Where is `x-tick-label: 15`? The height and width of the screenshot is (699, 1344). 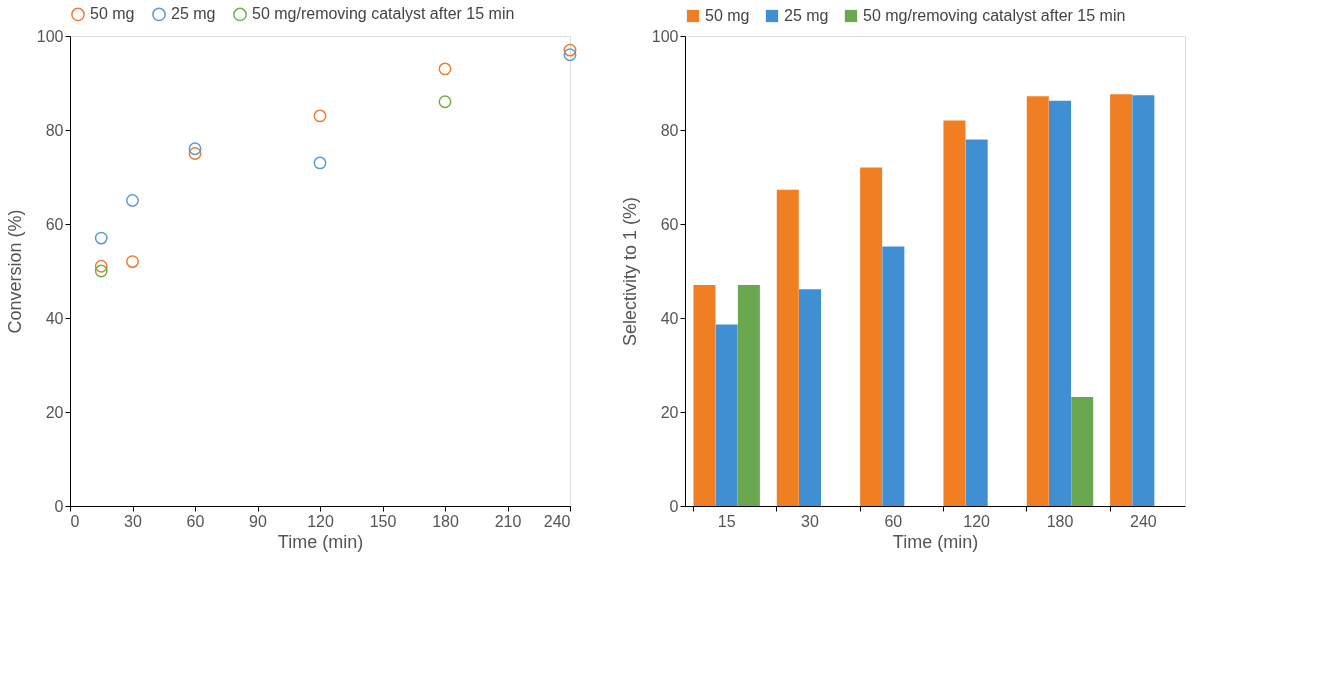 x-tick-label: 15 is located at coordinates (726, 521).